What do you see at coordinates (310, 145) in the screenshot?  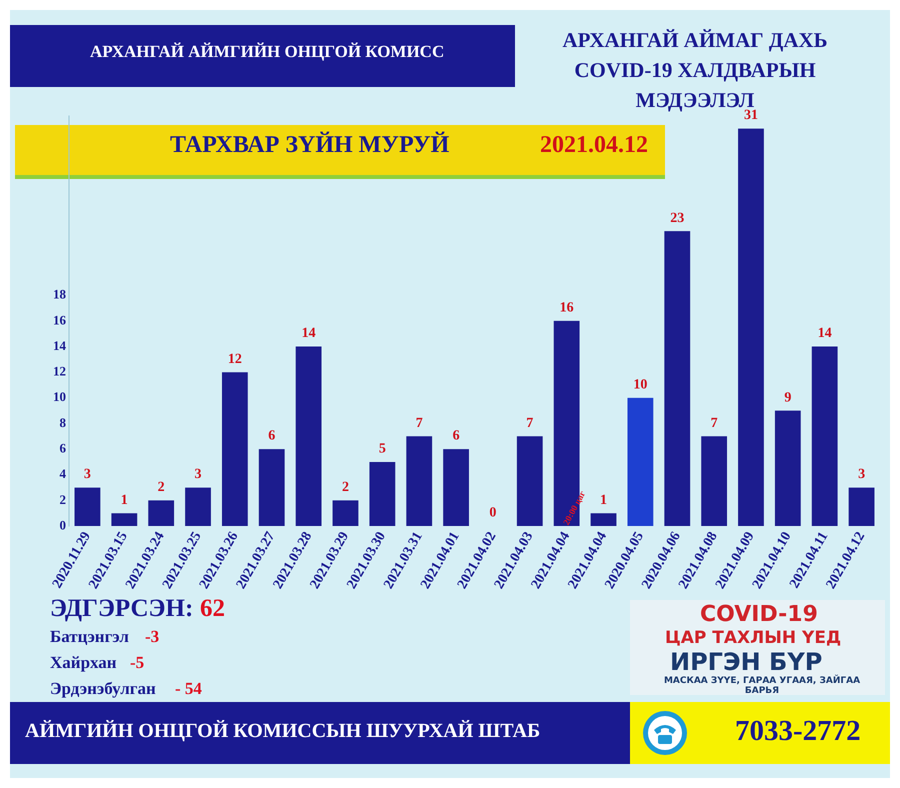 I see `text: ТАРХВАР ЗҮЙН МУРУЙ` at bounding box center [310, 145].